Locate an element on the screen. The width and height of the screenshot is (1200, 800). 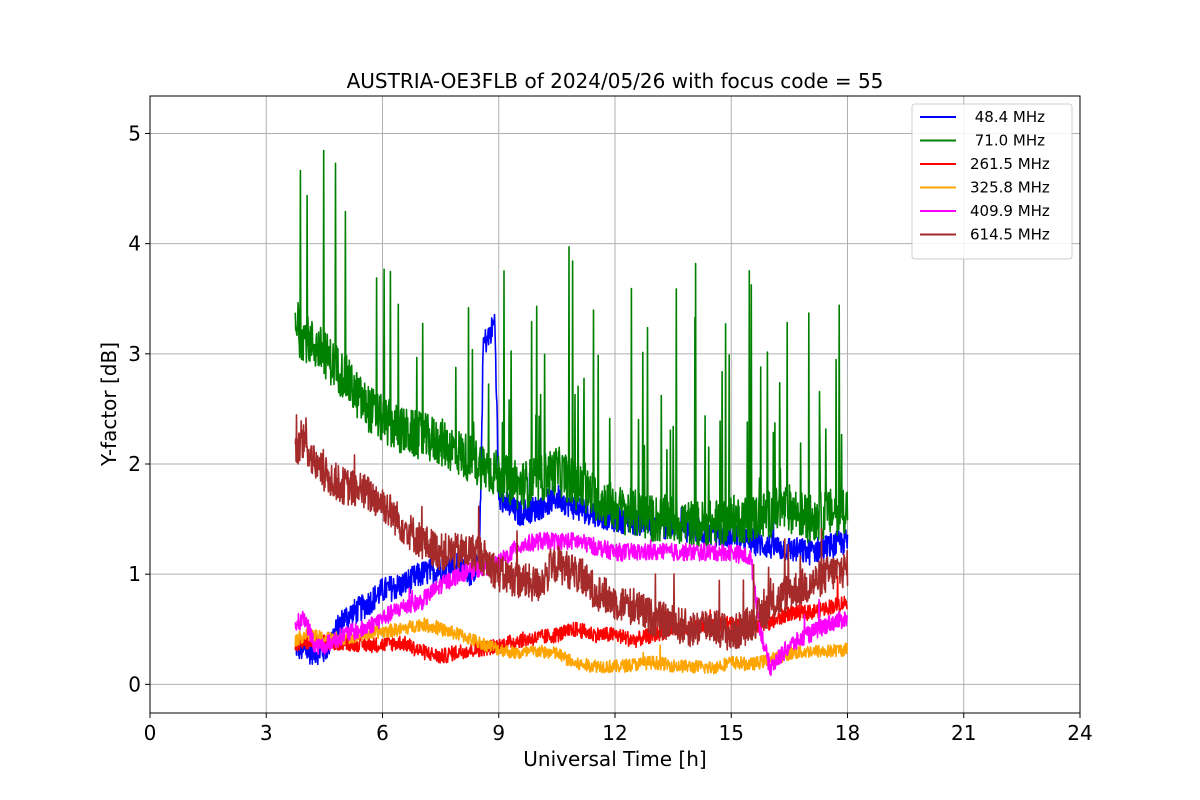
legend-label: 325.8 MHz is located at coordinates (1010, 188).